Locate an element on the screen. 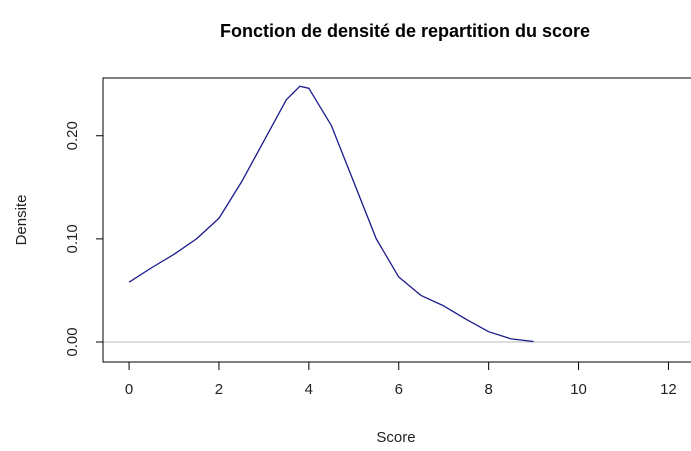  y-tick-label: 0.00 is located at coordinates (72, 341).